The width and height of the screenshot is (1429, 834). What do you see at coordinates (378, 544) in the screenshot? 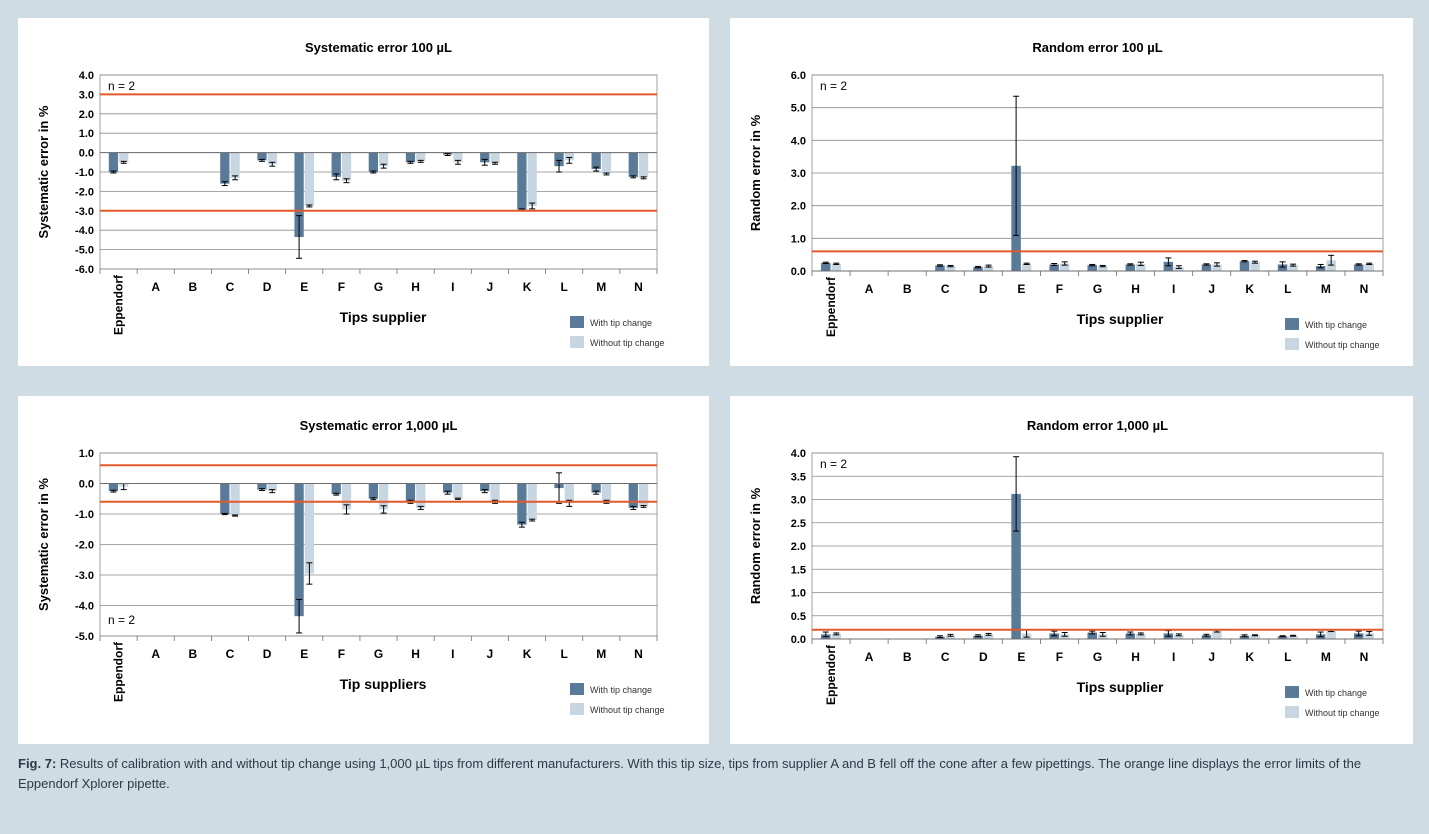
I see `plot-frame` at bounding box center [378, 544].